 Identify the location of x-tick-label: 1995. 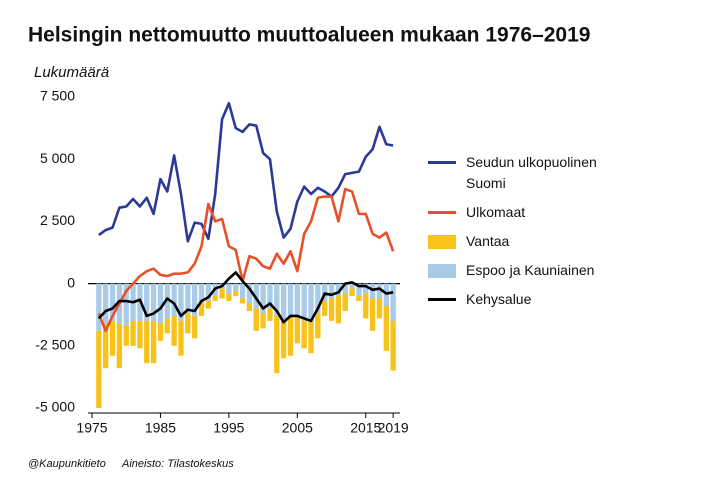
(228, 428).